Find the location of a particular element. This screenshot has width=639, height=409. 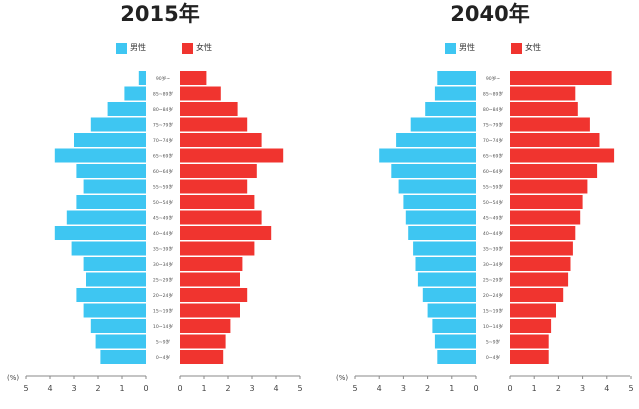

age-group-label: 35~39岁 is located at coordinates (493, 249).